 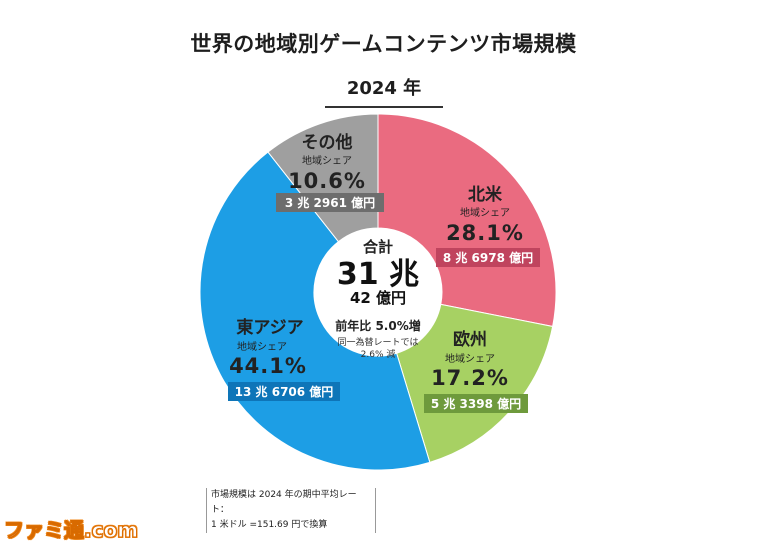 What do you see at coordinates (467, 220) in the screenshot?
I see `slice-north-america` at bounding box center [467, 220].